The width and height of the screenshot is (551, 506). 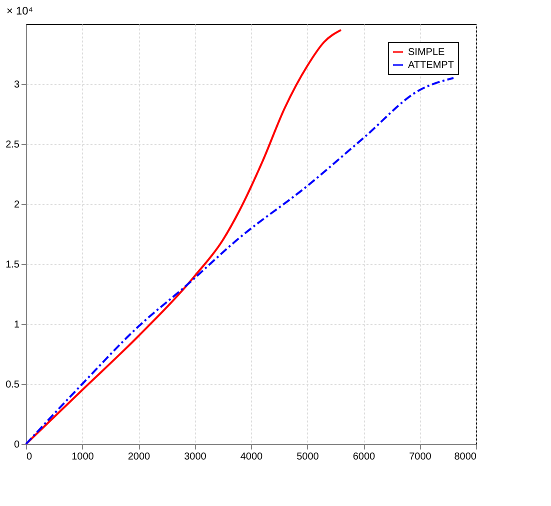 I want to click on y-axis-title: × 10⁴, so click(x=20, y=12).